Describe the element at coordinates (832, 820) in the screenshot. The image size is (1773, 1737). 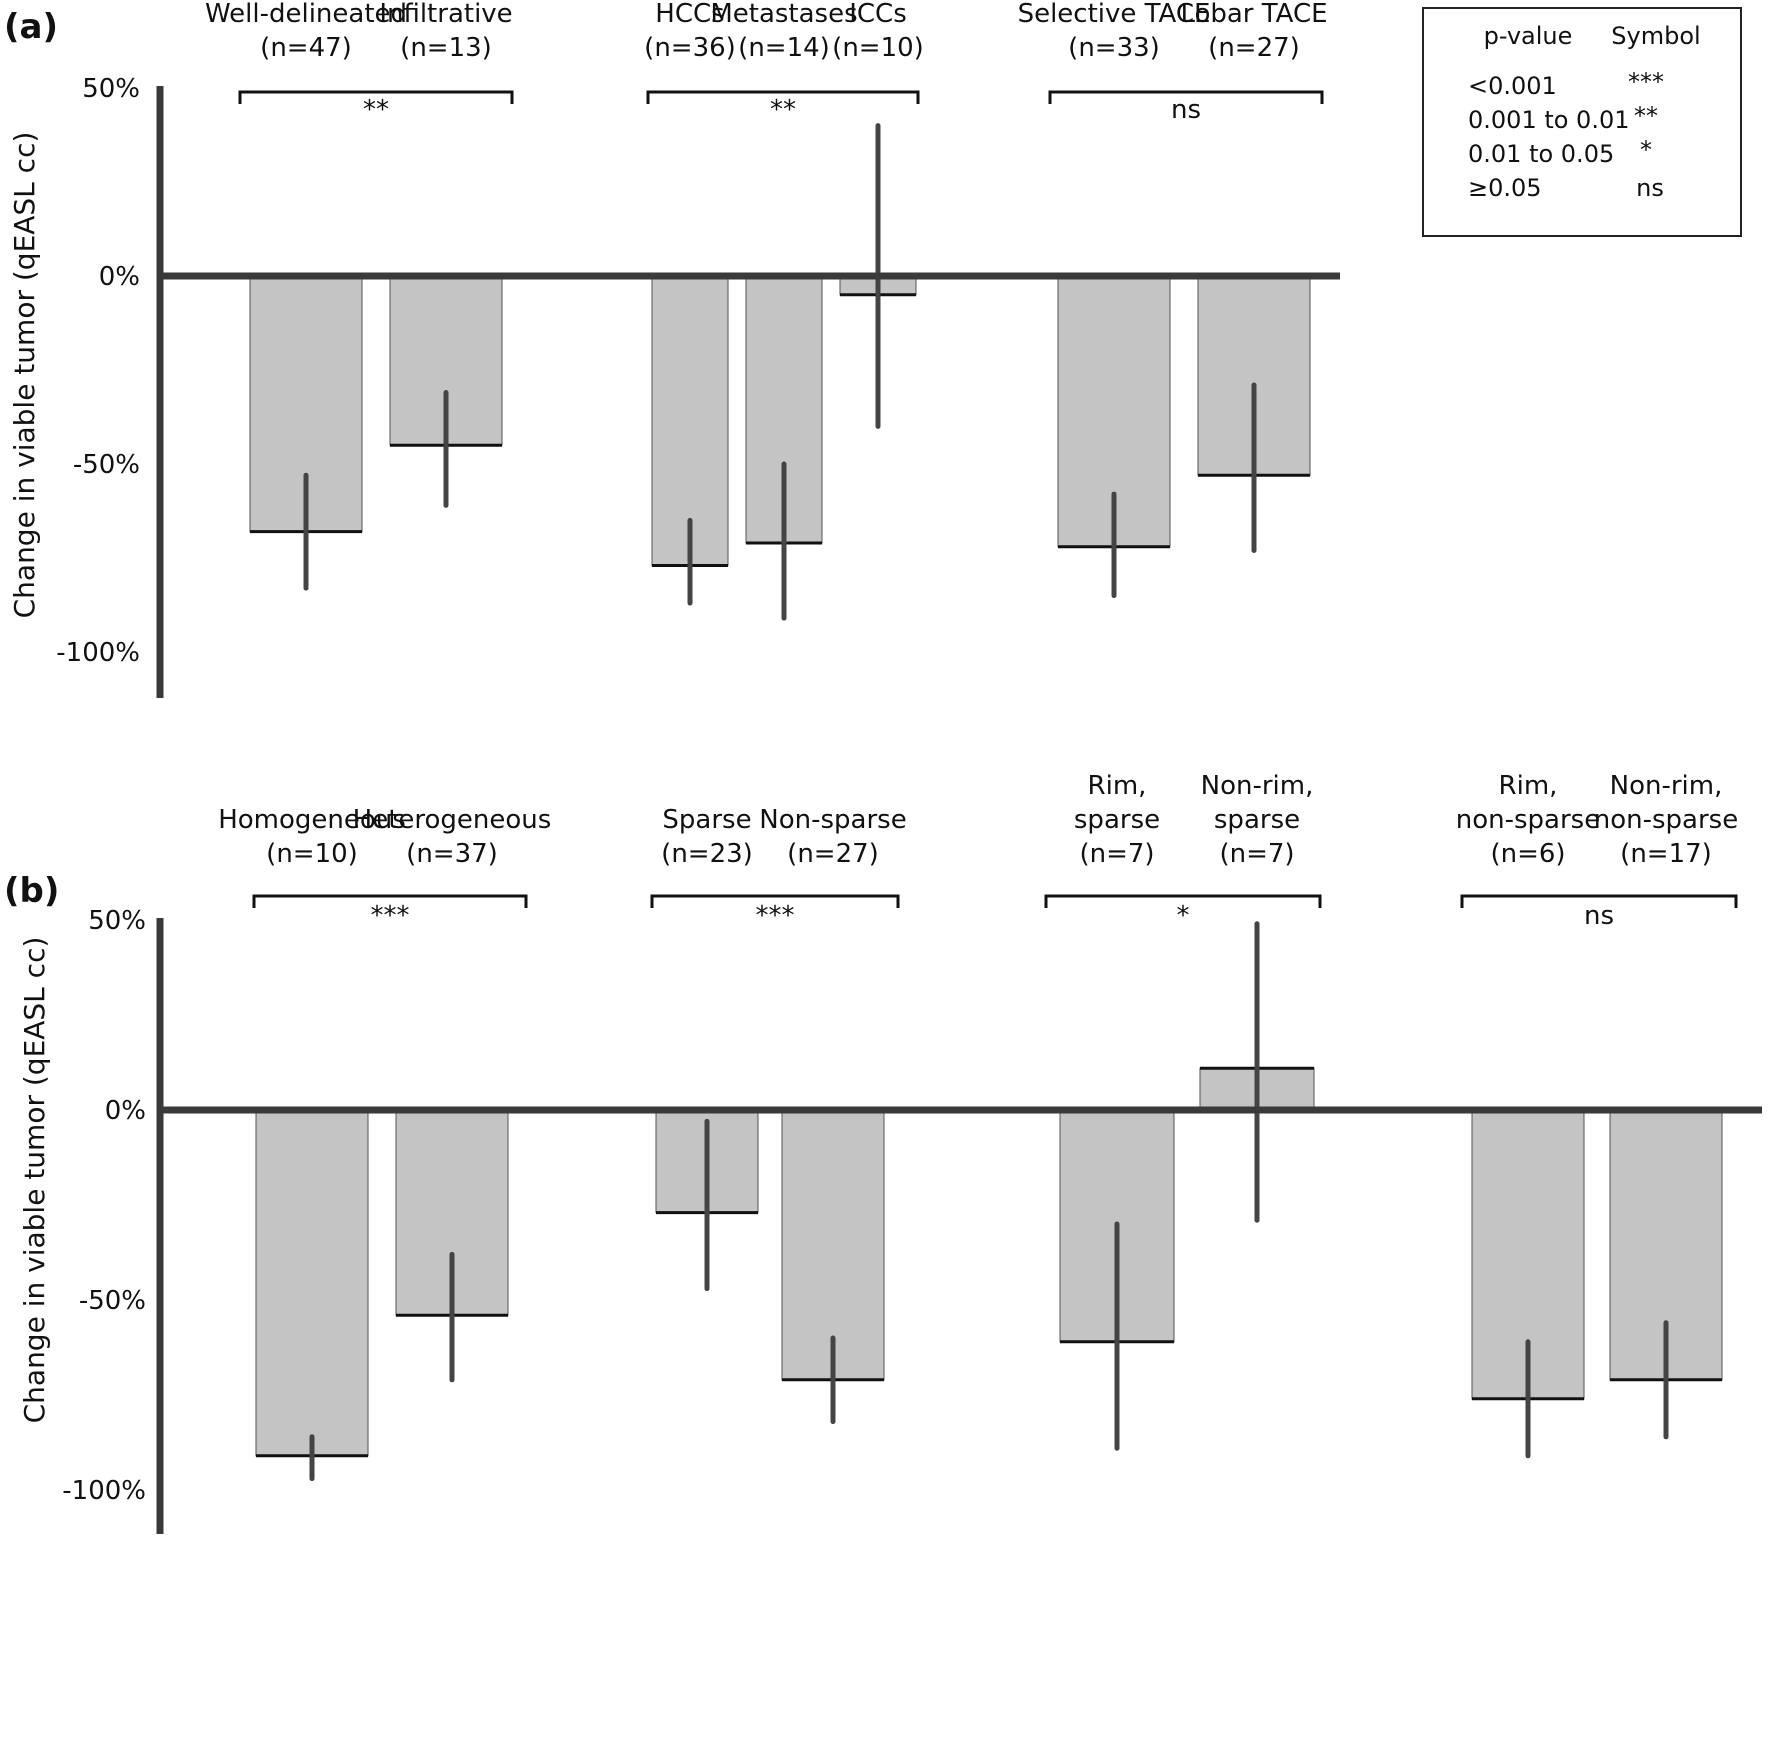
I see `category-label: Non-sparse` at that location.